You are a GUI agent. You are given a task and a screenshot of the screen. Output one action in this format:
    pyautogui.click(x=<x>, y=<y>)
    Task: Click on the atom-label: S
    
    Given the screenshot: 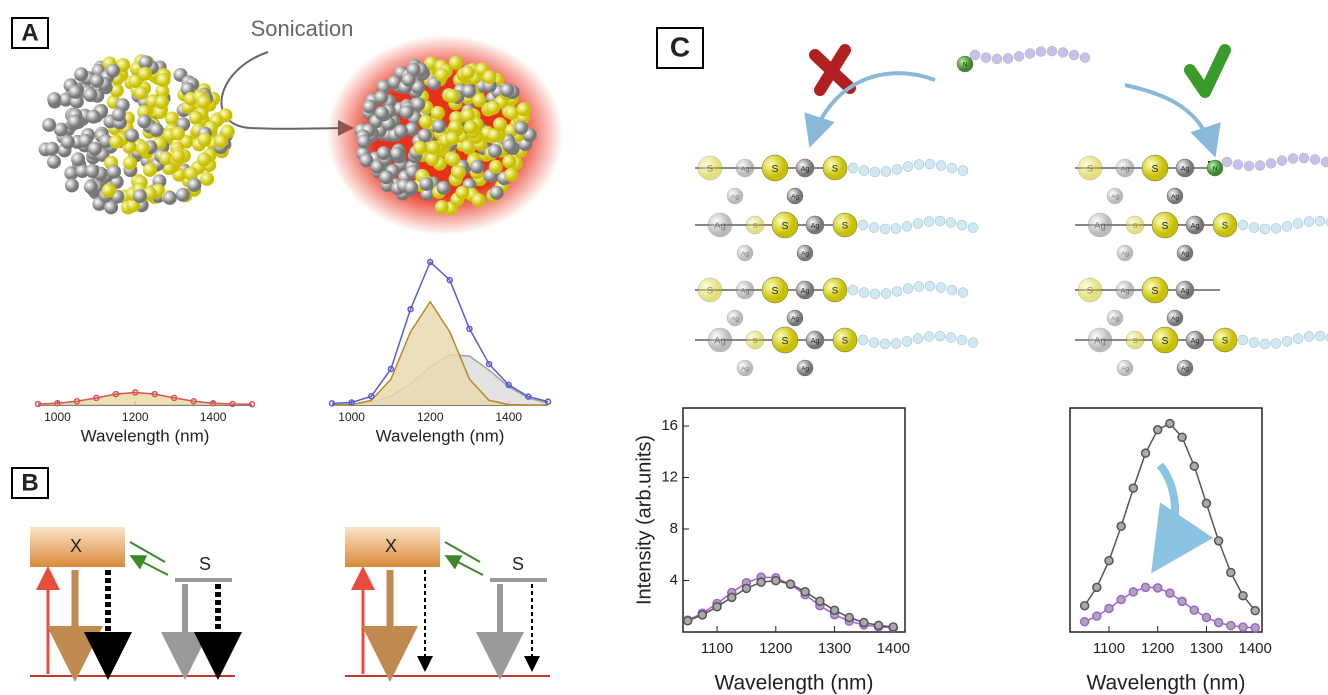 What is the action you would take?
    pyautogui.click(x=785, y=341)
    